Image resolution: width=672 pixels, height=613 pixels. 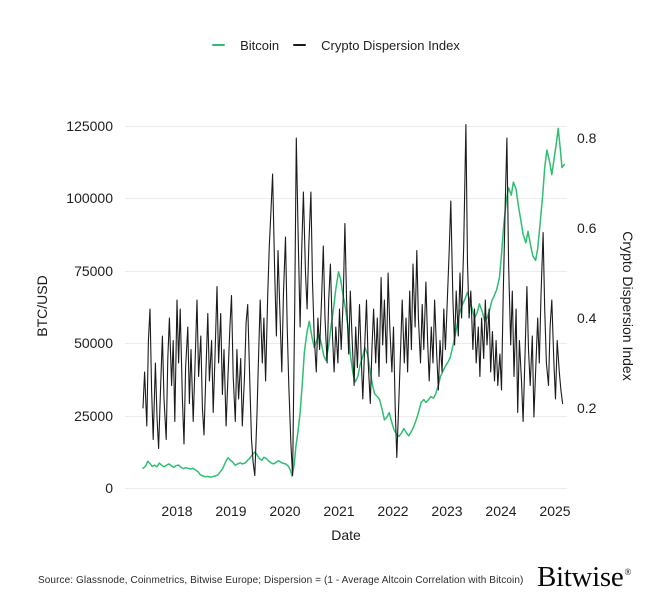 I want to click on y-axis-label-left: BTC/USD, so click(x=42, y=306).